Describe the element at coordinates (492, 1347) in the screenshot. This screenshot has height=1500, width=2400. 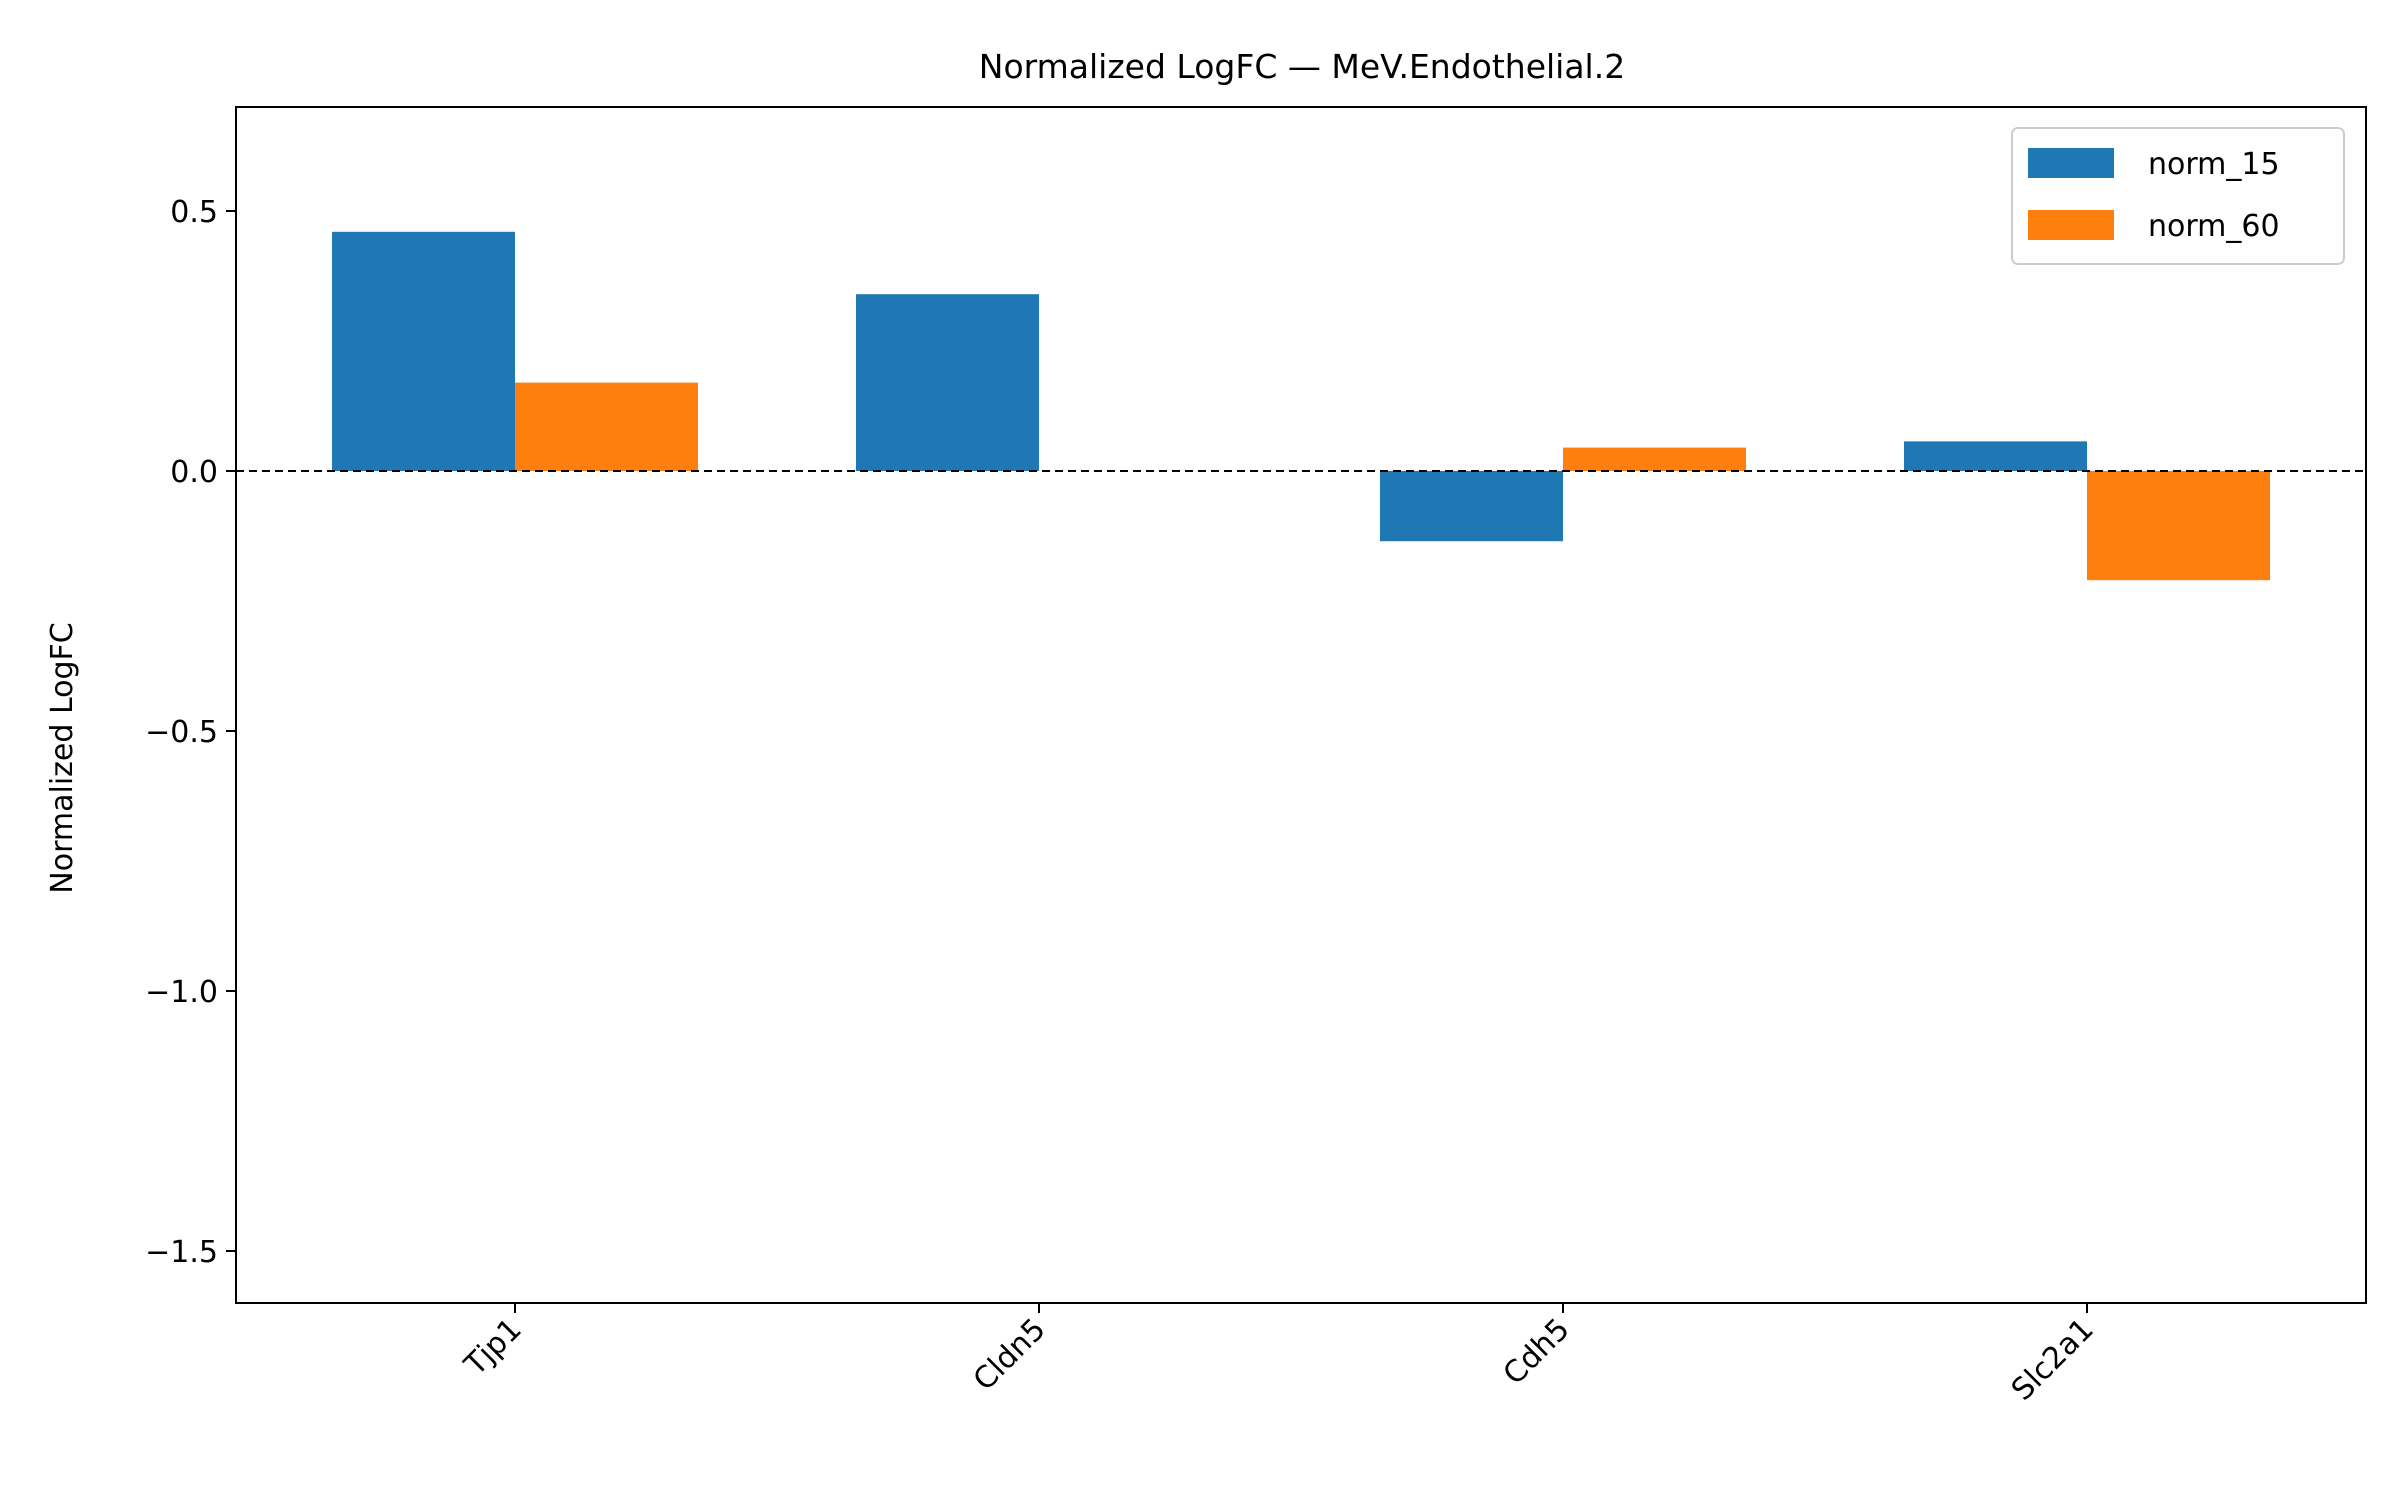
I see `x-tick-label: Tjp1` at that location.